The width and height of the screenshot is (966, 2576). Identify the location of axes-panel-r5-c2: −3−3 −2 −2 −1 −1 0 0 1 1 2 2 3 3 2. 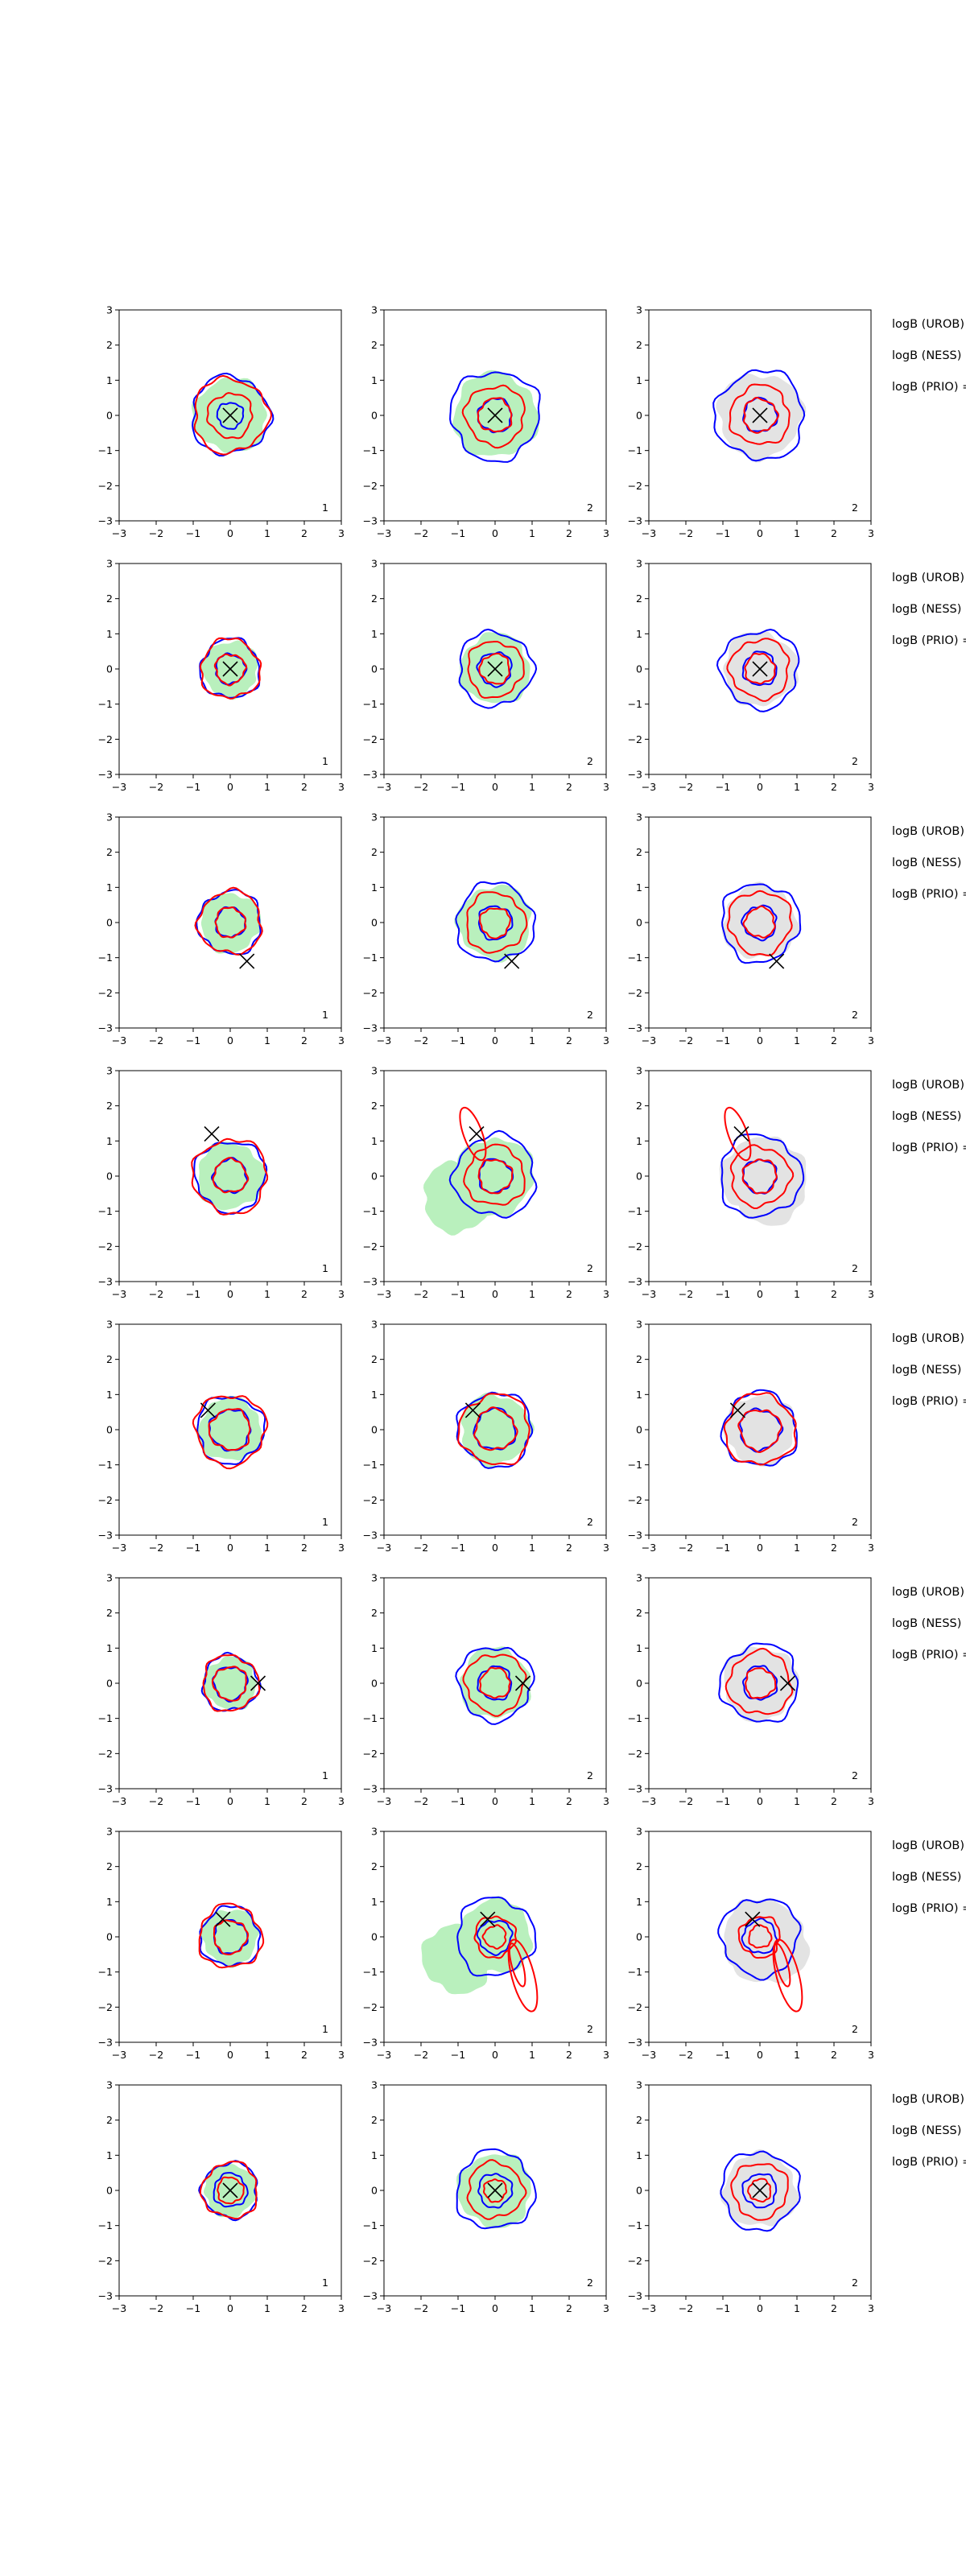
(486, 1436).